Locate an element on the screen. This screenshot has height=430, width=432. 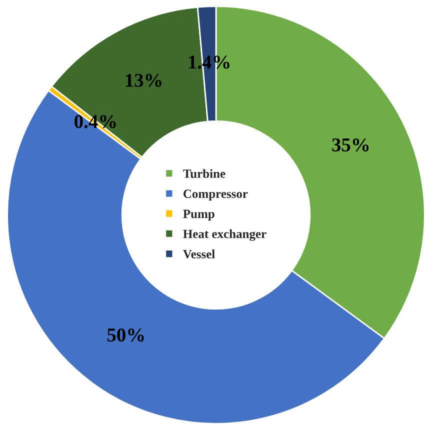
legend-label: Compressor is located at coordinates (216, 195).